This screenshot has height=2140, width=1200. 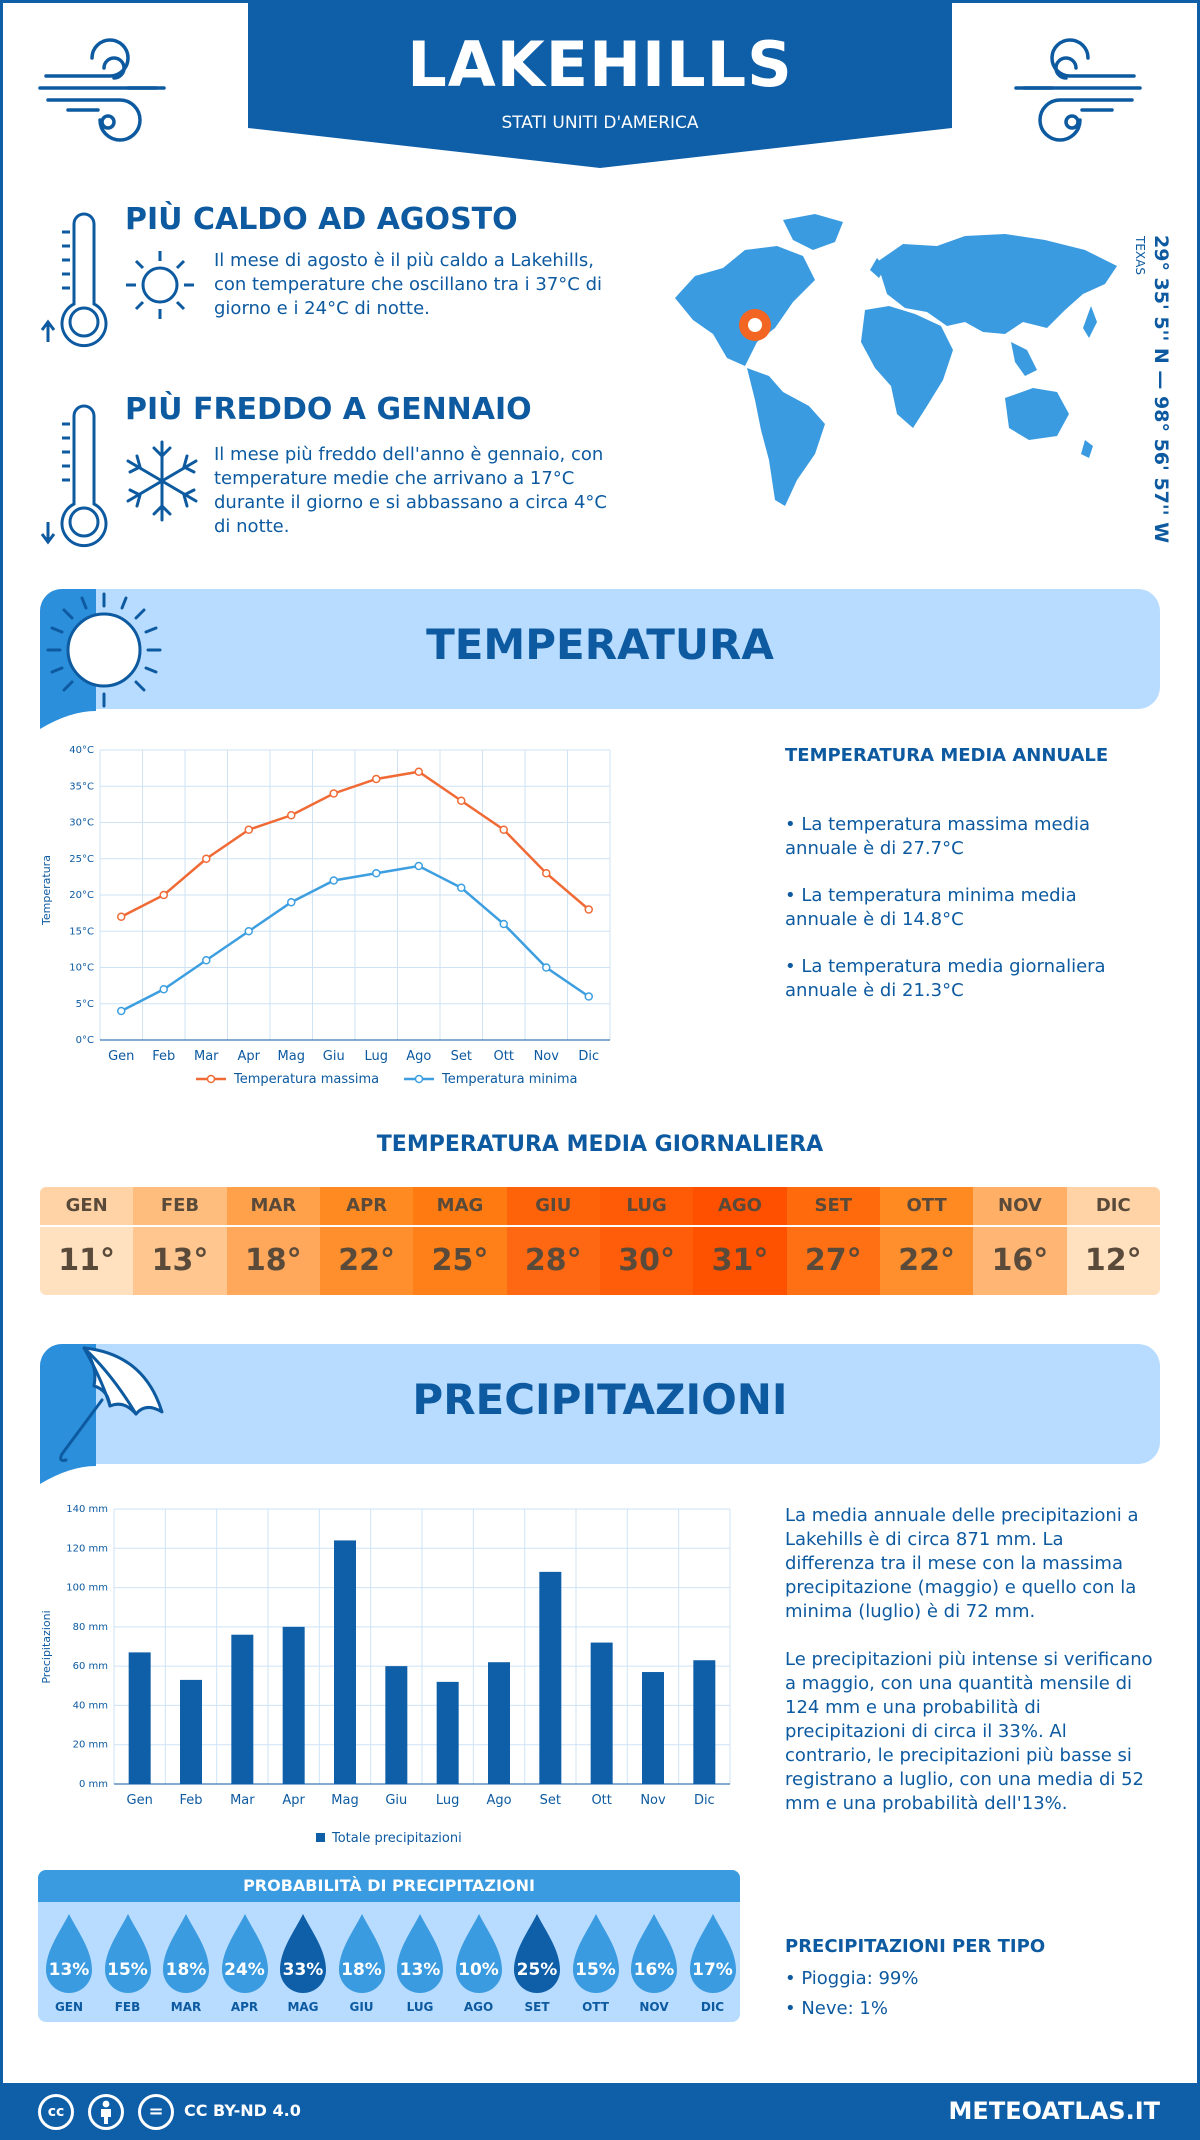 What do you see at coordinates (653, 1800) in the screenshot?
I see `x-tick-label: Nov` at bounding box center [653, 1800].